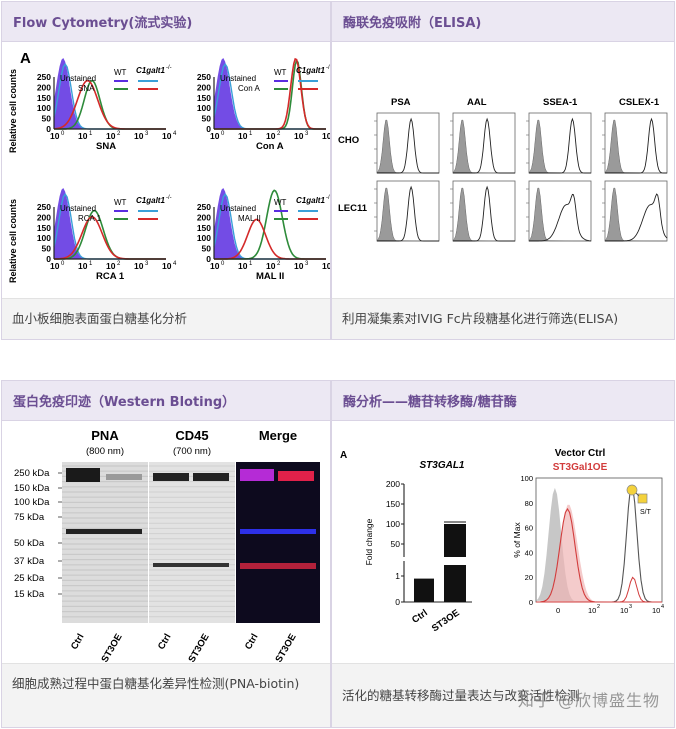  I want to click on card-caption: 活化的糖基转移酶过量表达与改变活性检测, so click(503, 695).